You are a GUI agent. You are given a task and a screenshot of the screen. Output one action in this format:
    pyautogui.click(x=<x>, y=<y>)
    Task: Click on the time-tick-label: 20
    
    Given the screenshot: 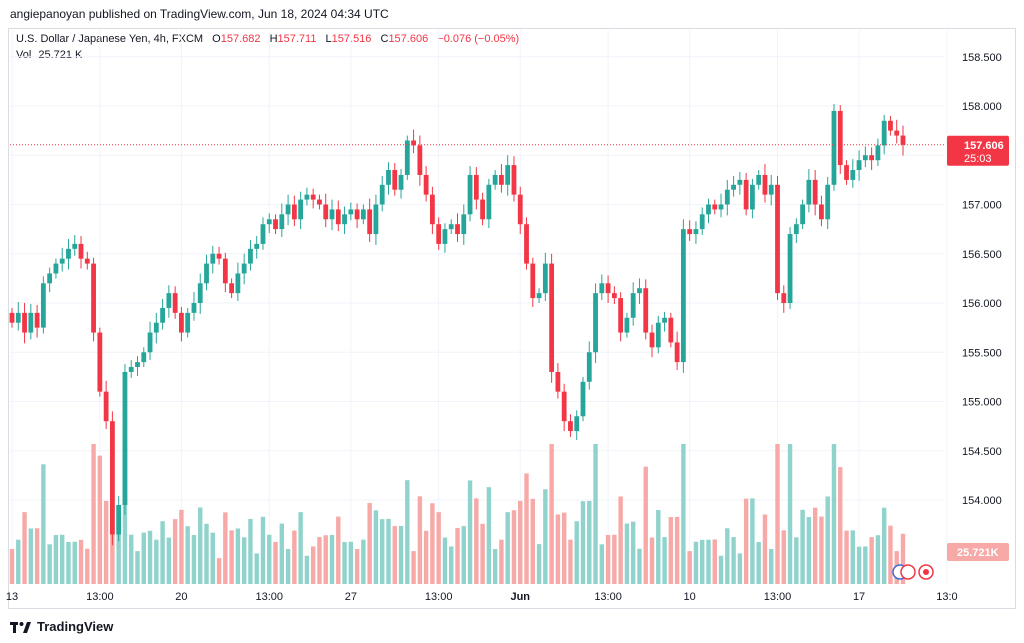 What is the action you would take?
    pyautogui.click(x=181, y=597)
    